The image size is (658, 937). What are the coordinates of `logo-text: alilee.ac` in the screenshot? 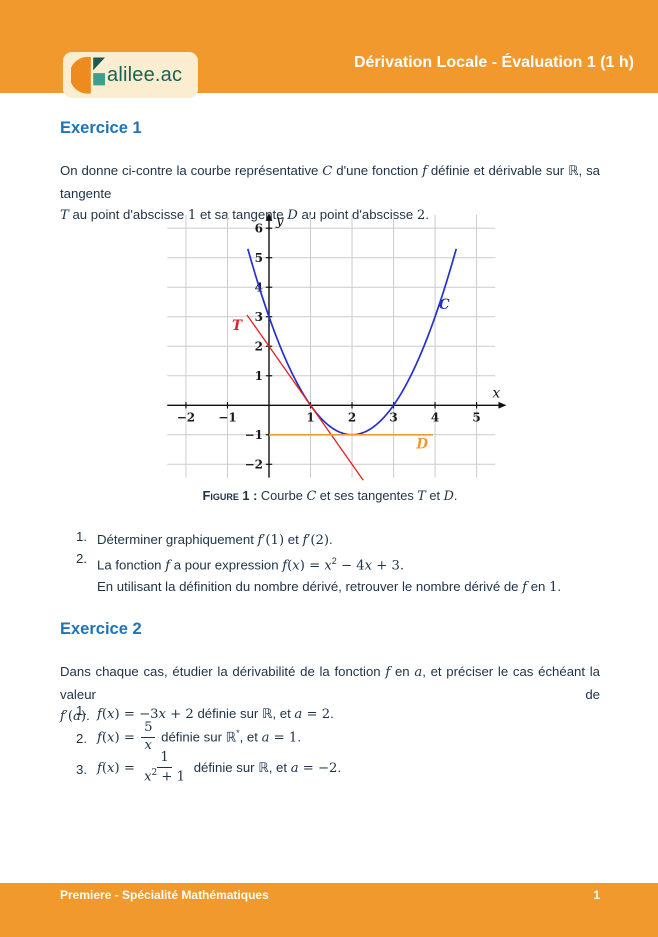 It's located at (145, 74).